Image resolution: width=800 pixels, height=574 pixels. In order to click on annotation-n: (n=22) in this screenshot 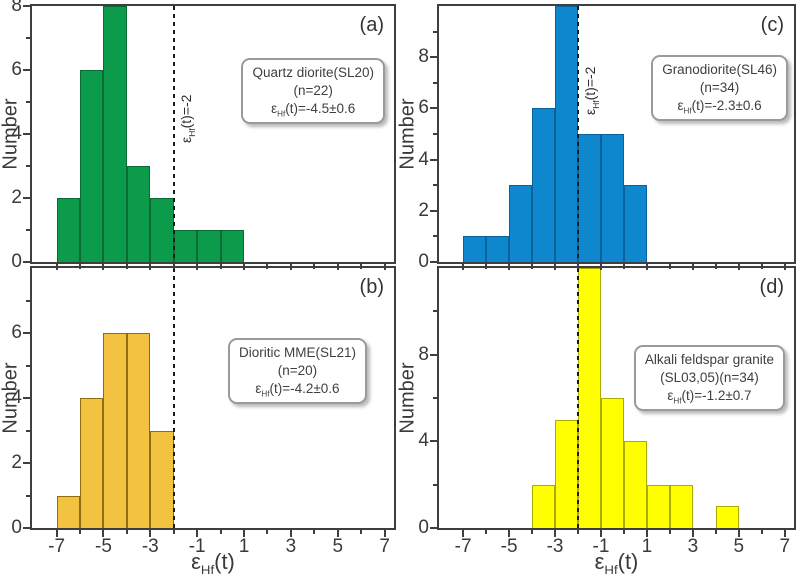, I will do `click(313, 90)`.